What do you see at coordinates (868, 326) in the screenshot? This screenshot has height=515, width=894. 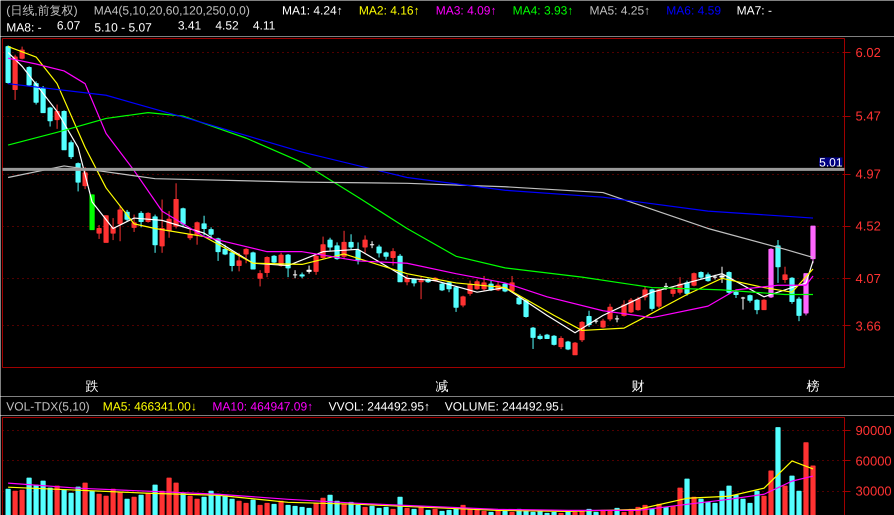 I see `y-tick-label: 3.66` at bounding box center [868, 326].